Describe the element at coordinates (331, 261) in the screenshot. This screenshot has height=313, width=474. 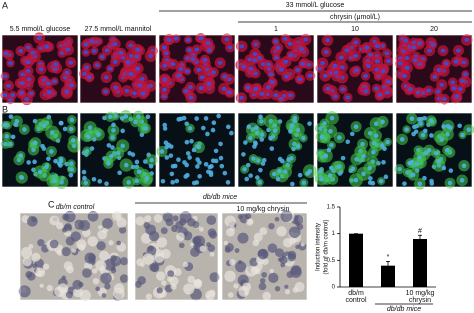
I see `y-tick-label: 0.5` at that location.